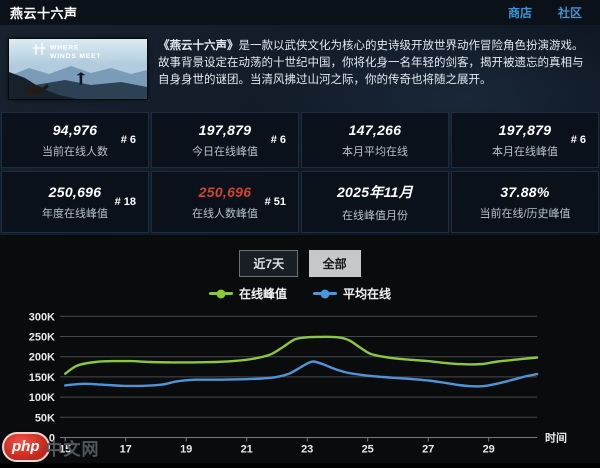  What do you see at coordinates (39, 48) in the screenshot?
I see `game-logo-mark` at bounding box center [39, 48].